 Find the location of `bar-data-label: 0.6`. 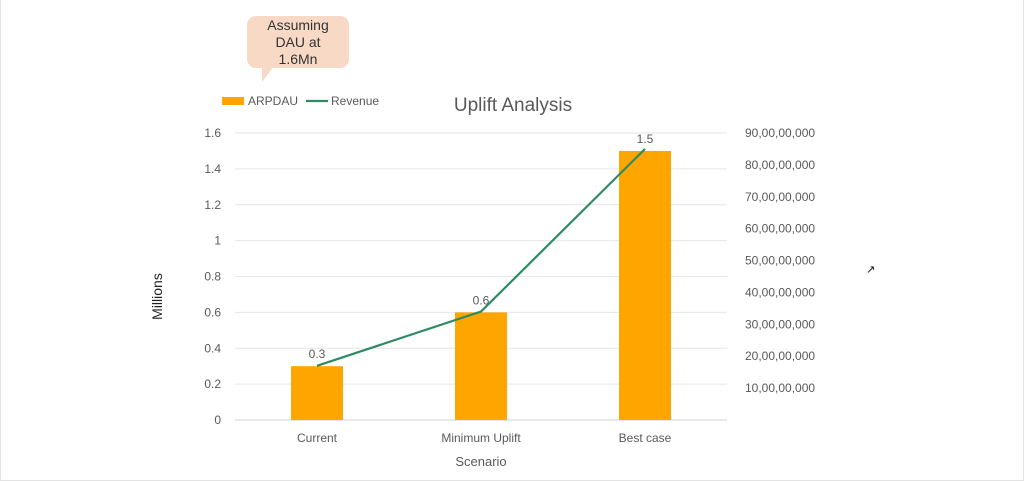

bar-data-label: 0.6 is located at coordinates (481, 300).